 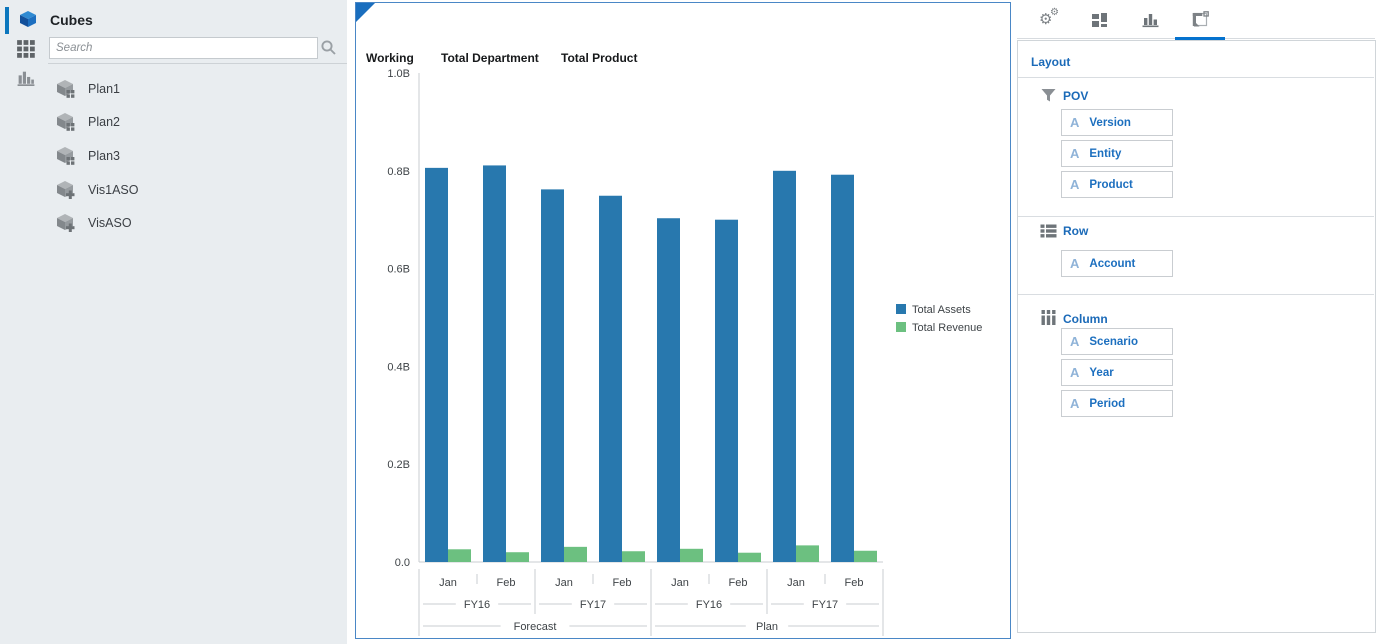 What do you see at coordinates (7, 20) in the screenshot?
I see `active-accent-bar` at bounding box center [7, 20].